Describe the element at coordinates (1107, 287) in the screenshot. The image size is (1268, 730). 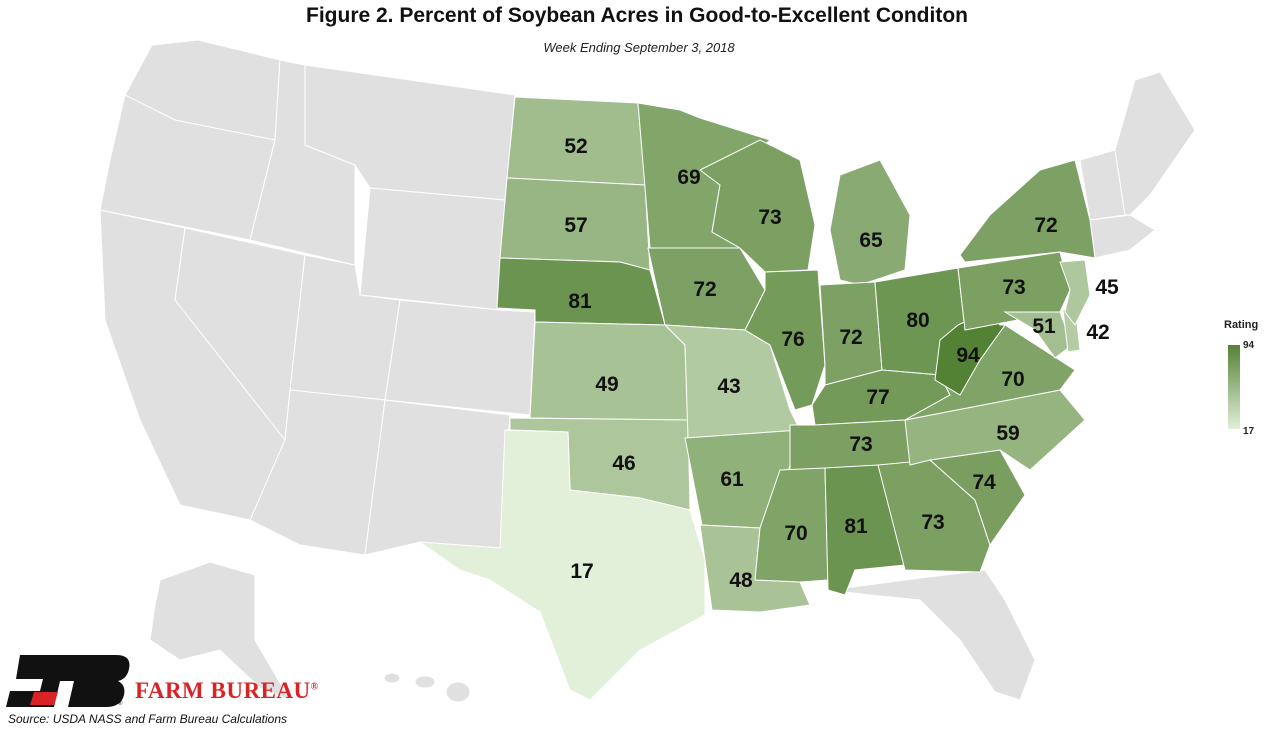
I see `state-label-NJ: 45` at that location.